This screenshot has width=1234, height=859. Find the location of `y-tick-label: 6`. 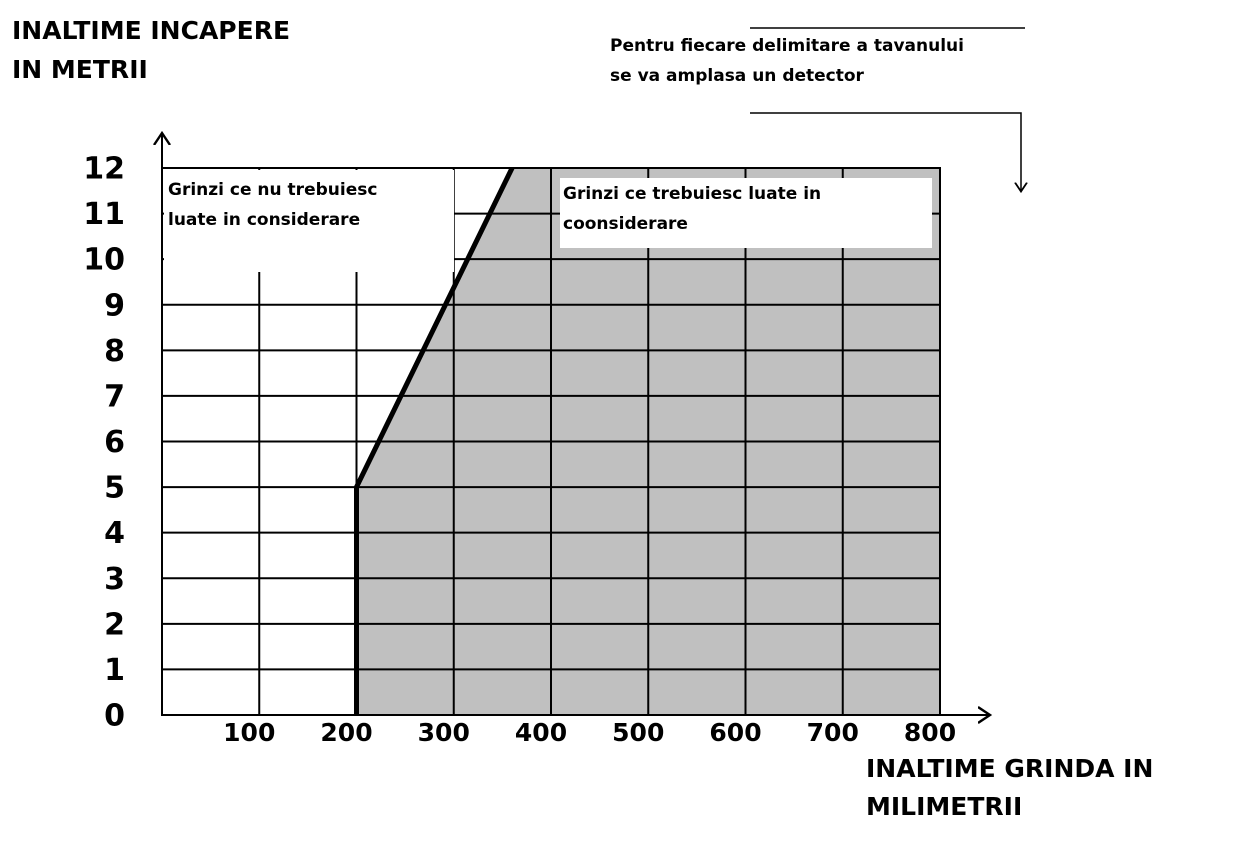

y-tick-label: 6 is located at coordinates (114, 442).